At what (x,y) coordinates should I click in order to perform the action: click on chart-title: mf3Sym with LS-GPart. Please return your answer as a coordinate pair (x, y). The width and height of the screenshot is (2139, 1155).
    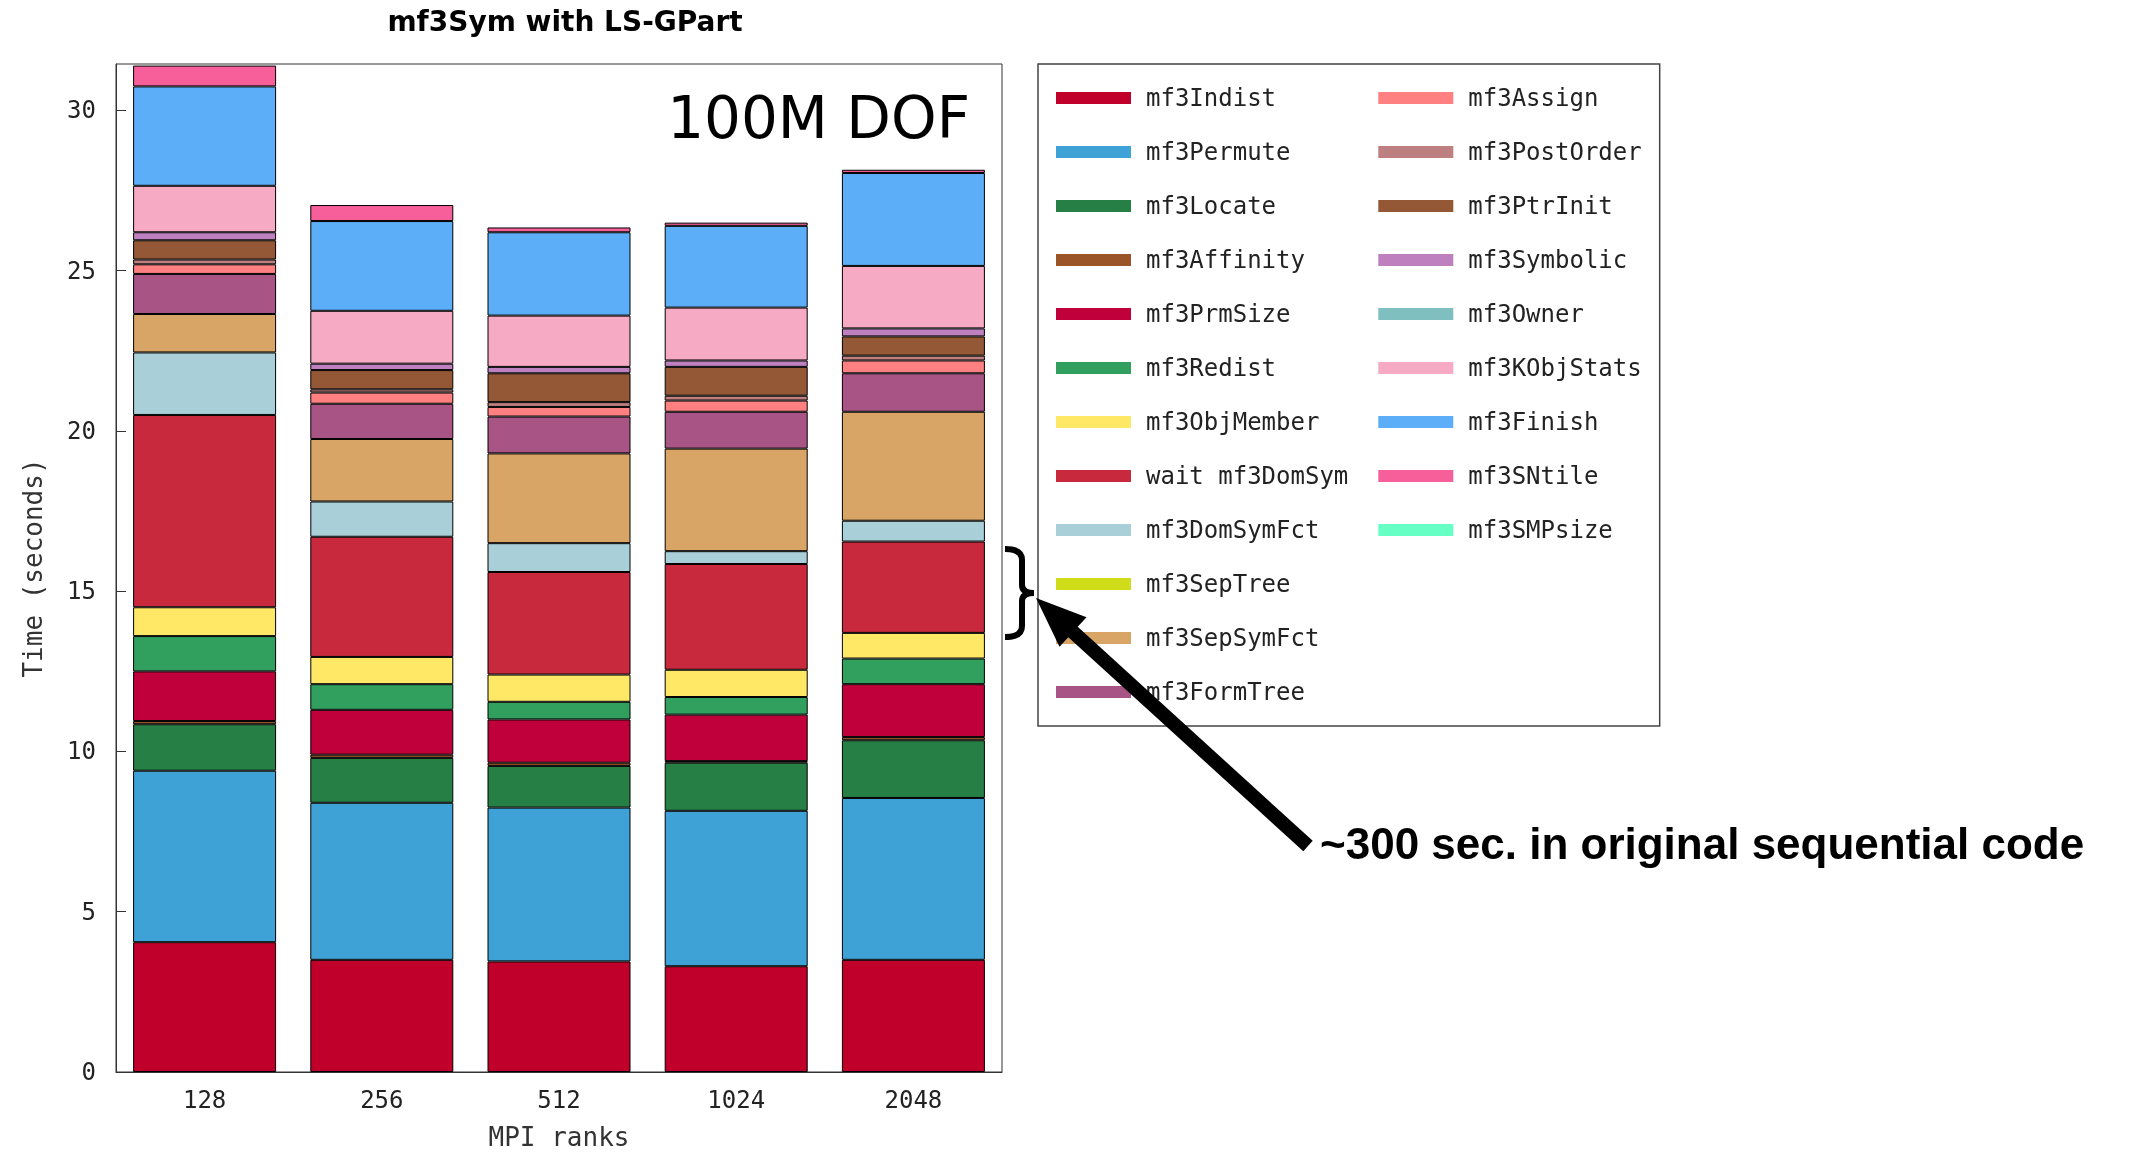
    Looking at the image, I should click on (565, 21).